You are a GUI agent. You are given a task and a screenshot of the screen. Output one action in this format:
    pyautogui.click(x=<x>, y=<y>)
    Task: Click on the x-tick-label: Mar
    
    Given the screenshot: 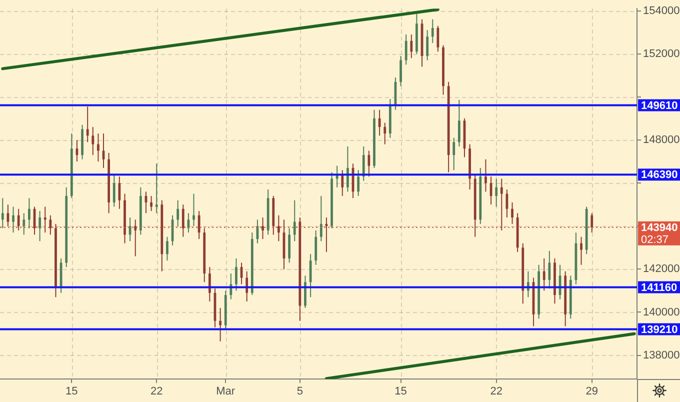 What is the action you would take?
    pyautogui.click(x=226, y=392)
    